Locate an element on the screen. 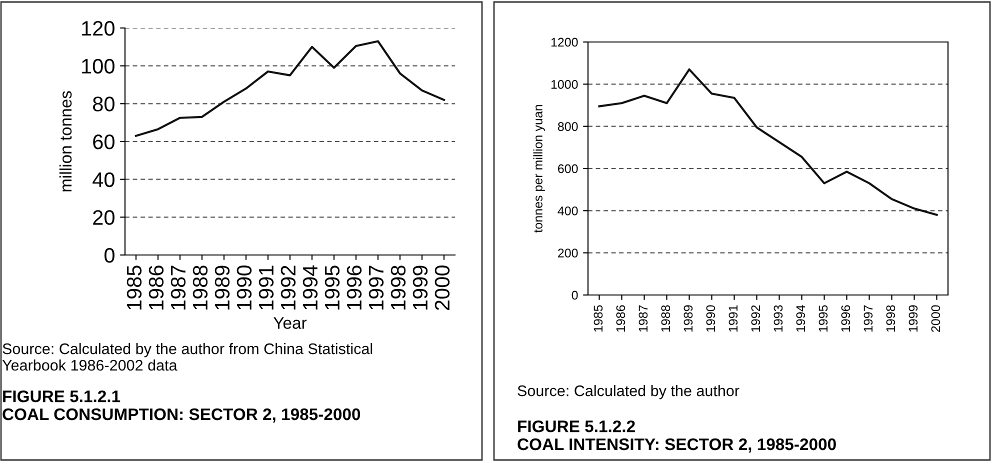 The width and height of the screenshot is (993, 465). y-tick-label: 400 is located at coordinates (568, 211).